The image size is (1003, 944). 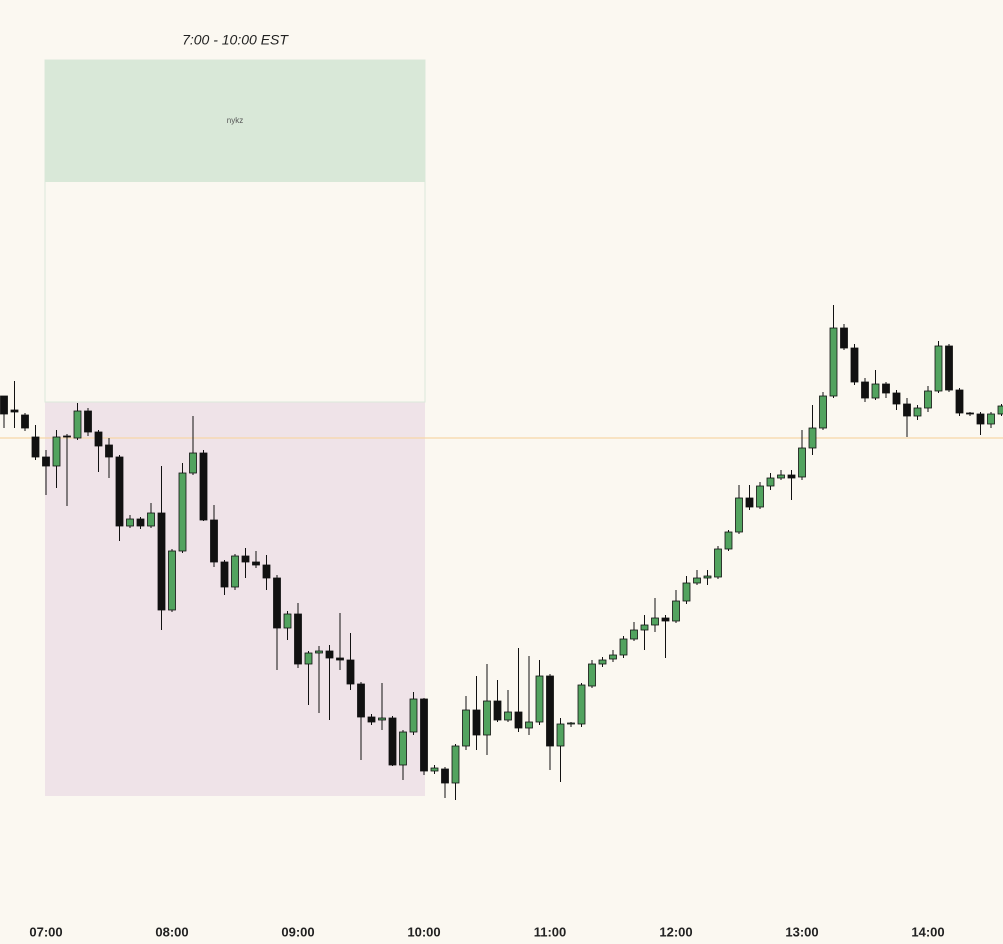 I want to click on x-tick-label: 09:00, so click(x=297, y=931).